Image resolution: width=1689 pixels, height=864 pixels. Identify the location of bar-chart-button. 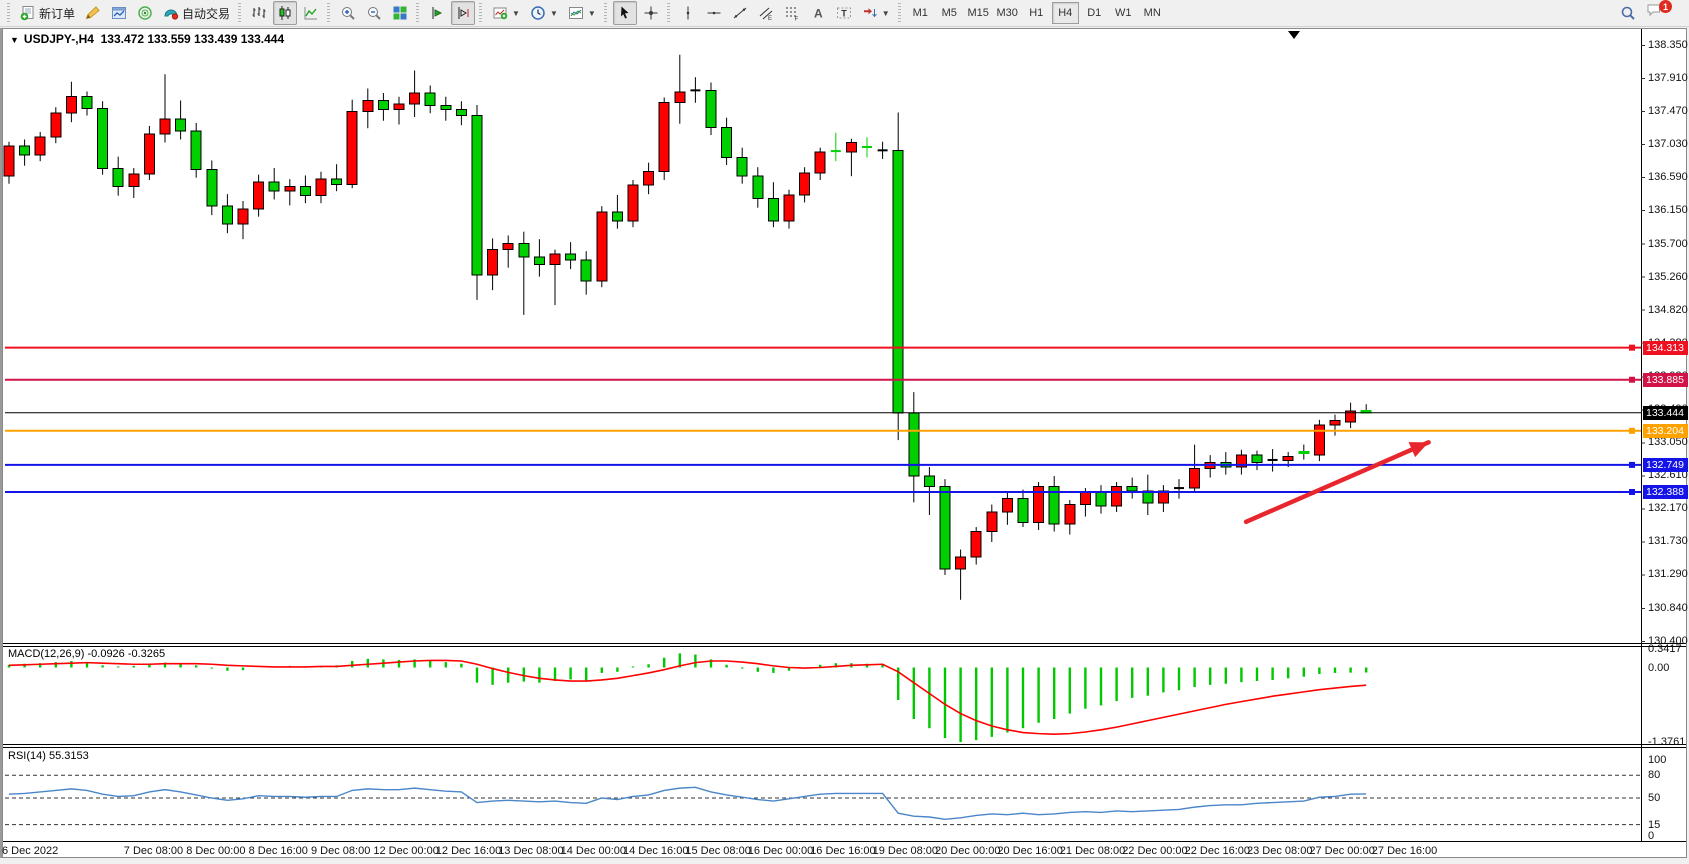
(259, 13).